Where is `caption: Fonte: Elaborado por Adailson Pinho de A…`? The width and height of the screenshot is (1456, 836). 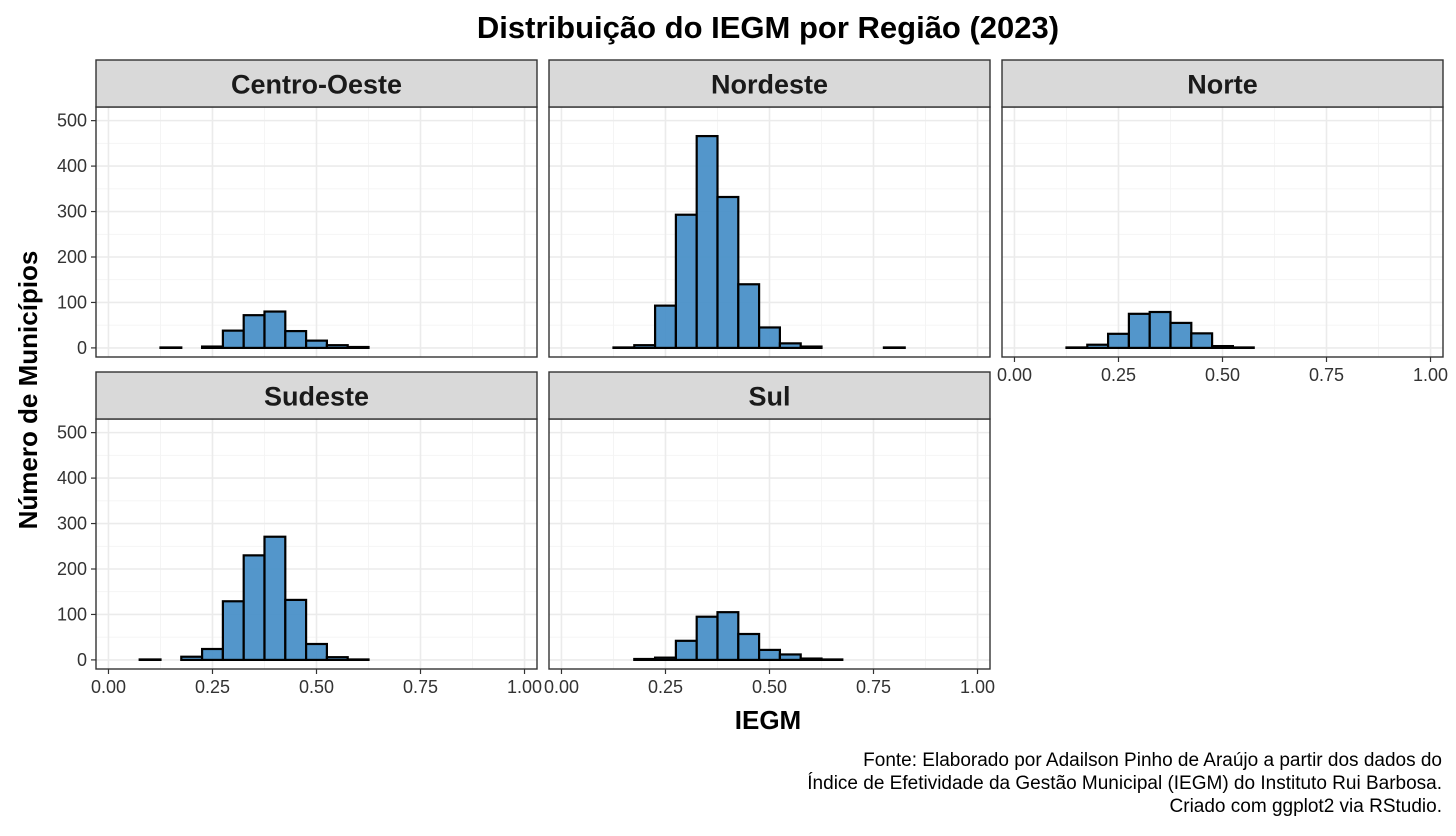
caption: Fonte: Elaborado por Adailson Pinho de A… is located at coordinates (1124, 783).